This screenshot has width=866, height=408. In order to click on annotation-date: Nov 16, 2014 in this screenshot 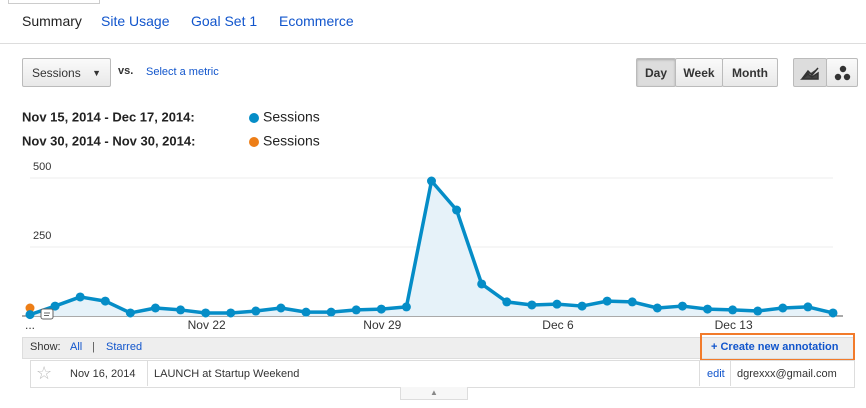, I will do `click(103, 374)`.